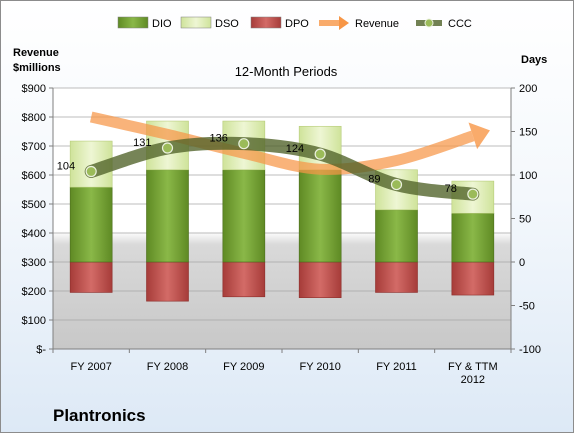 This screenshot has width=574, height=433. I want to click on legend: DIO DSO DPO Revenue CCC, so click(294, 23).